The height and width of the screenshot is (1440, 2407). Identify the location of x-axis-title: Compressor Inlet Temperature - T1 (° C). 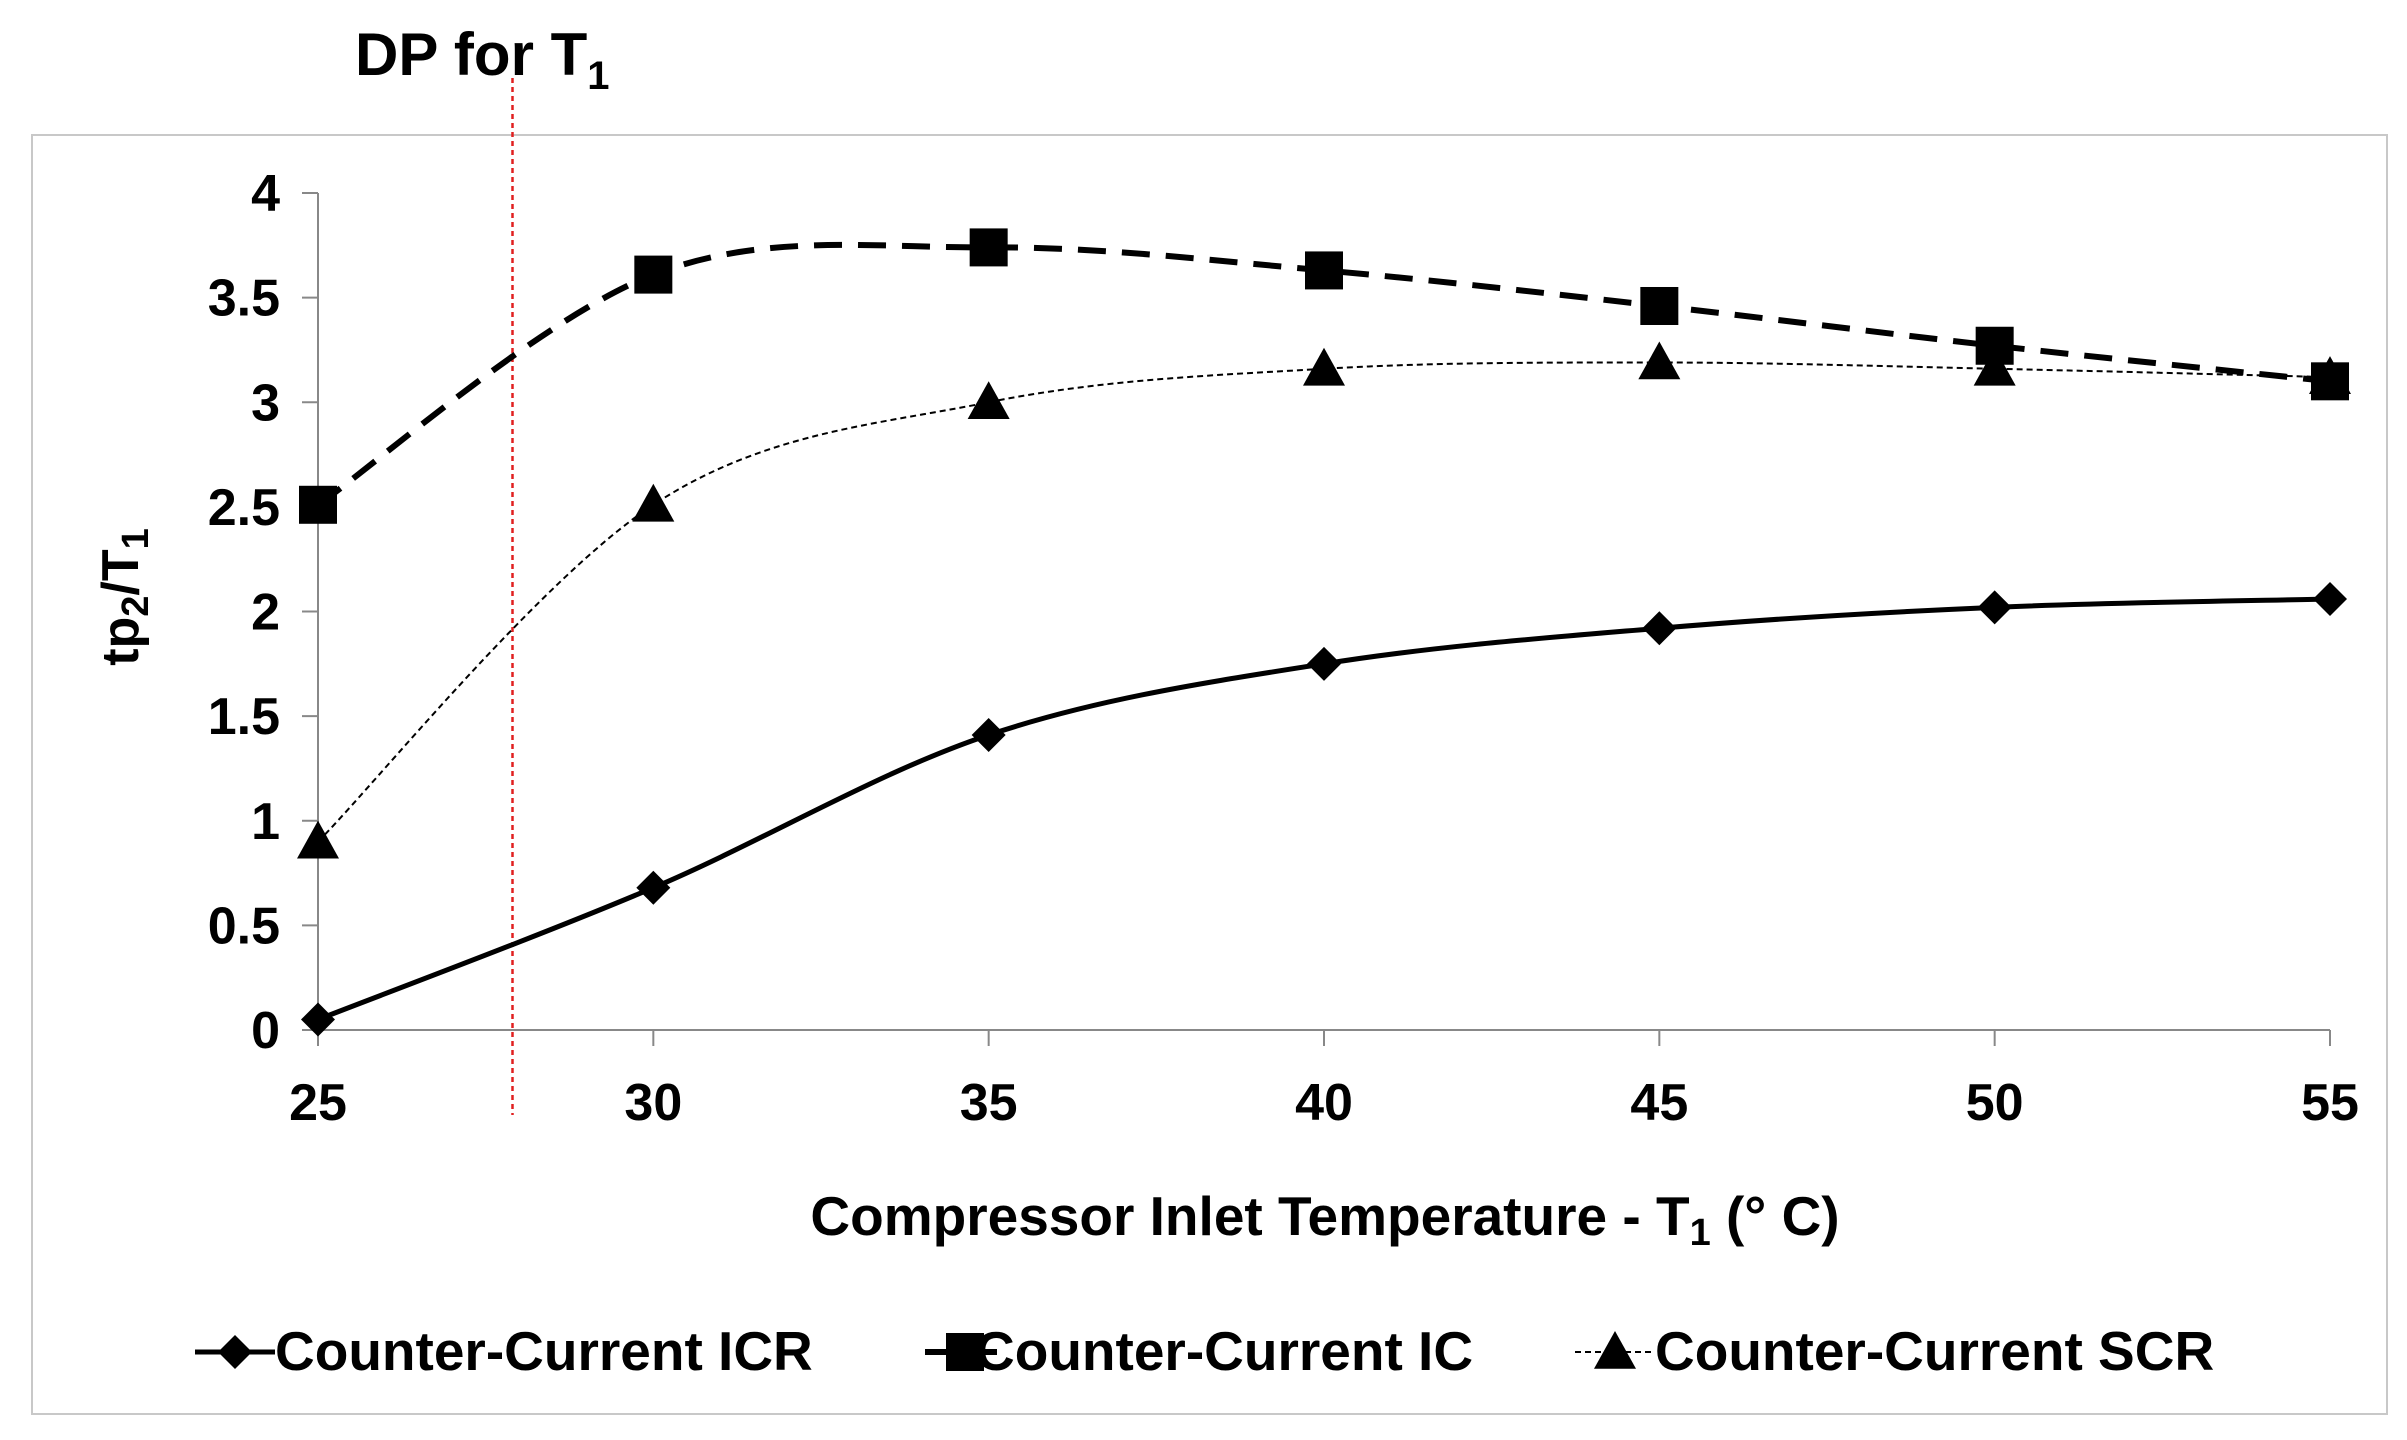
(1324, 1219).